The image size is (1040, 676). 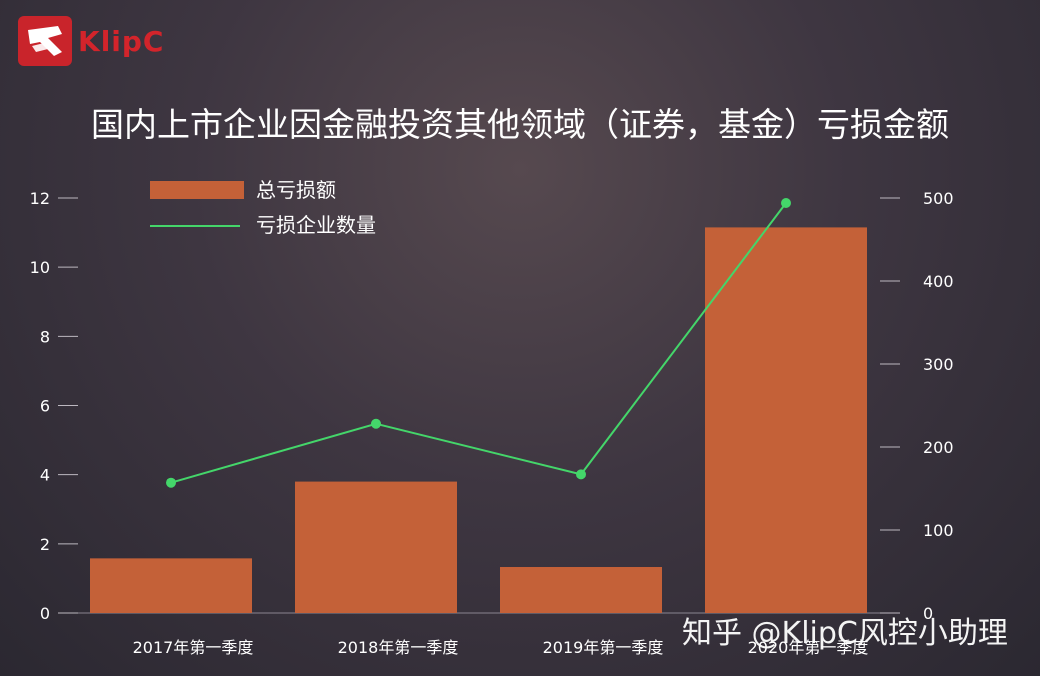 I want to click on right-tick-label: 200, so click(x=938, y=447).